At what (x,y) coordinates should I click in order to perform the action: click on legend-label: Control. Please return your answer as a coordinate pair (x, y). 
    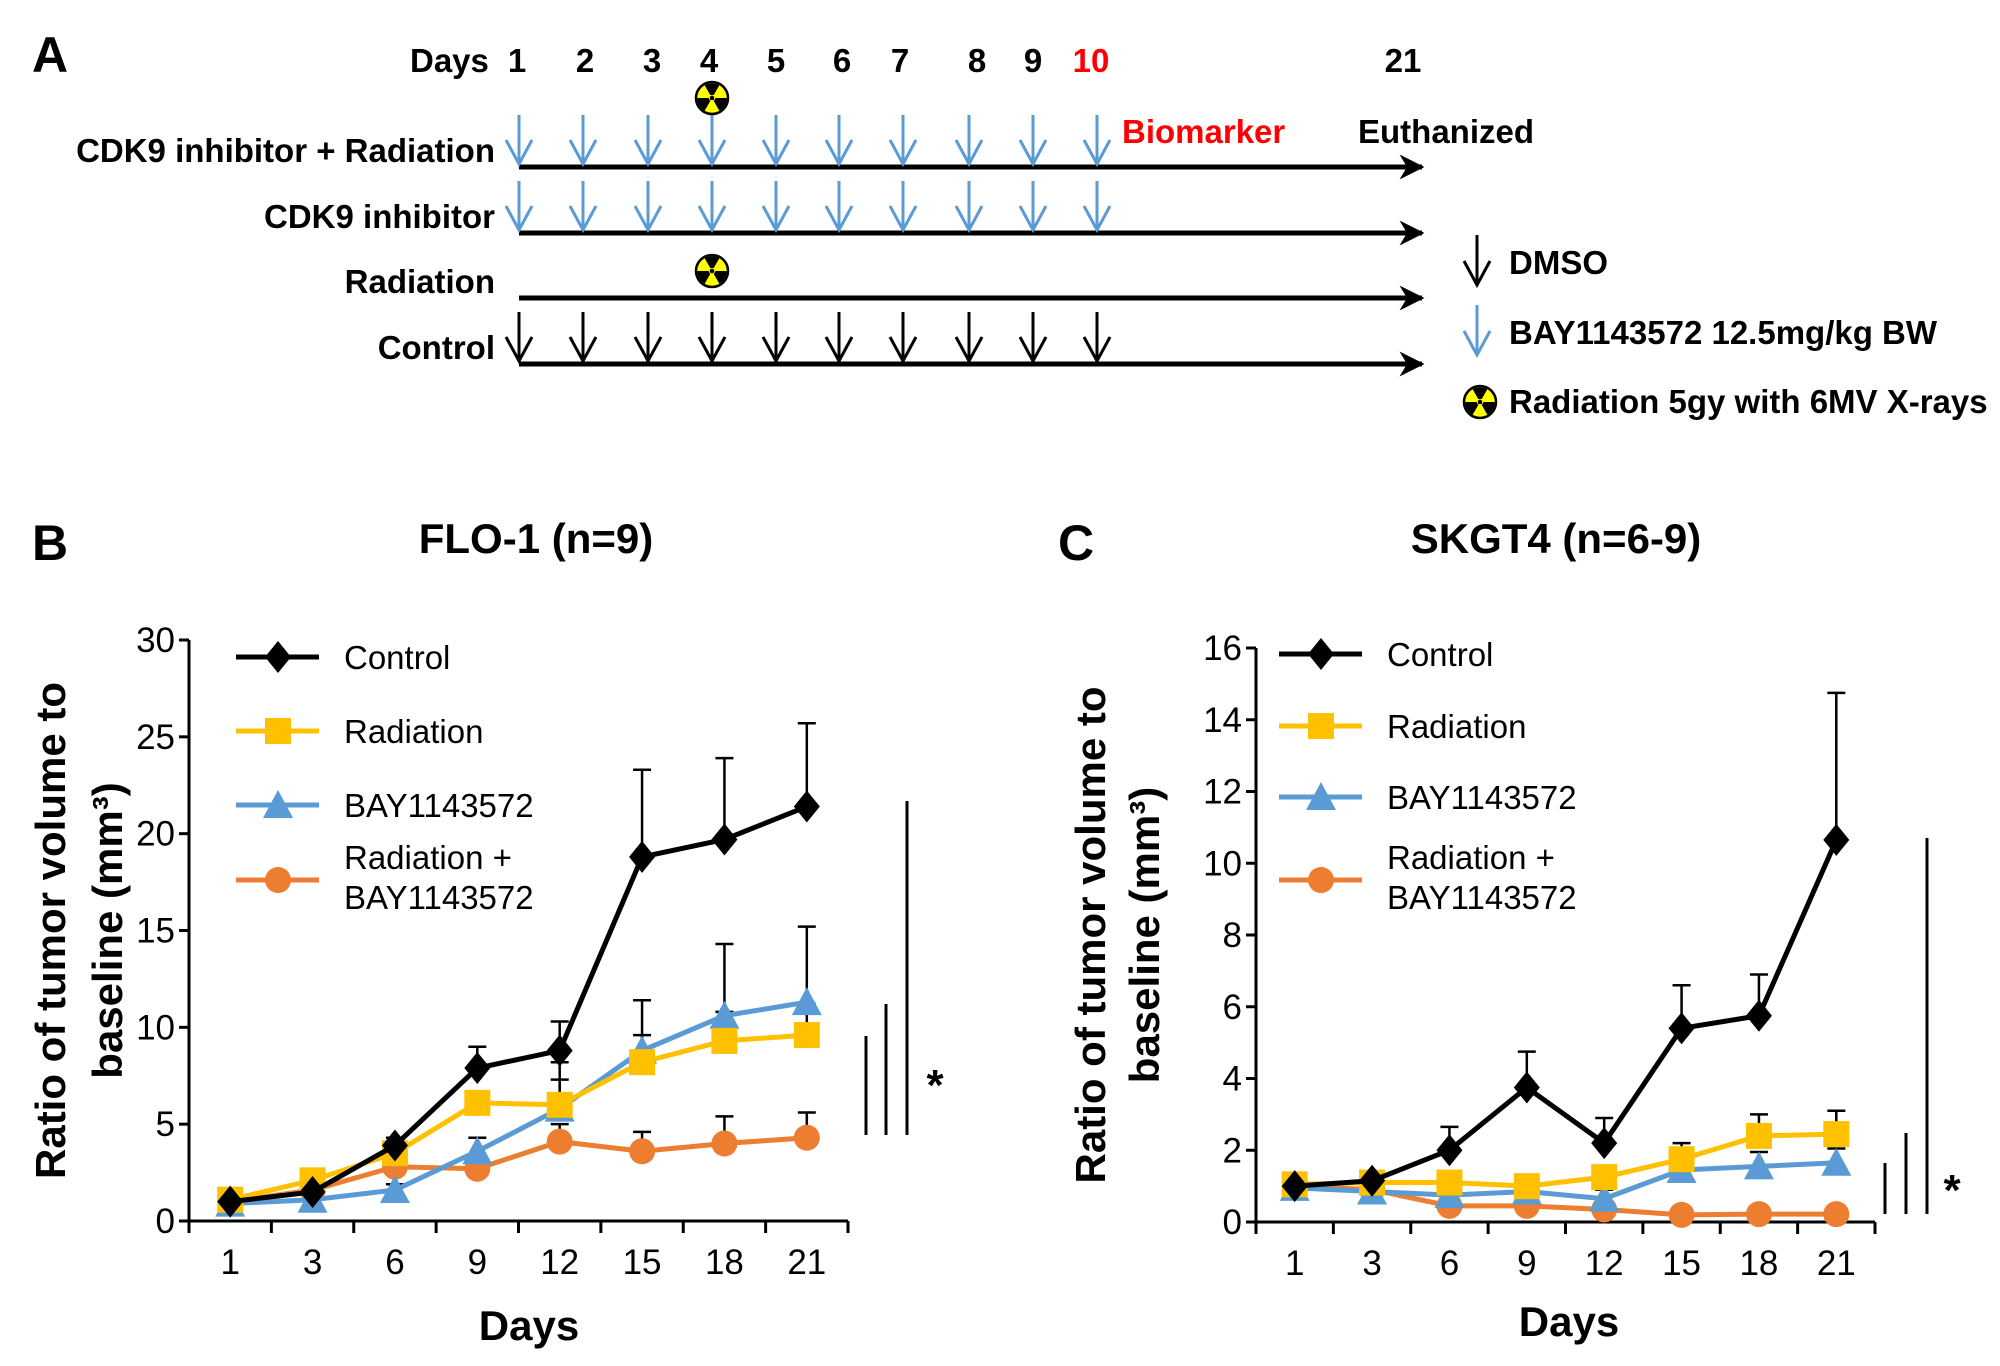
    Looking at the image, I should click on (397, 657).